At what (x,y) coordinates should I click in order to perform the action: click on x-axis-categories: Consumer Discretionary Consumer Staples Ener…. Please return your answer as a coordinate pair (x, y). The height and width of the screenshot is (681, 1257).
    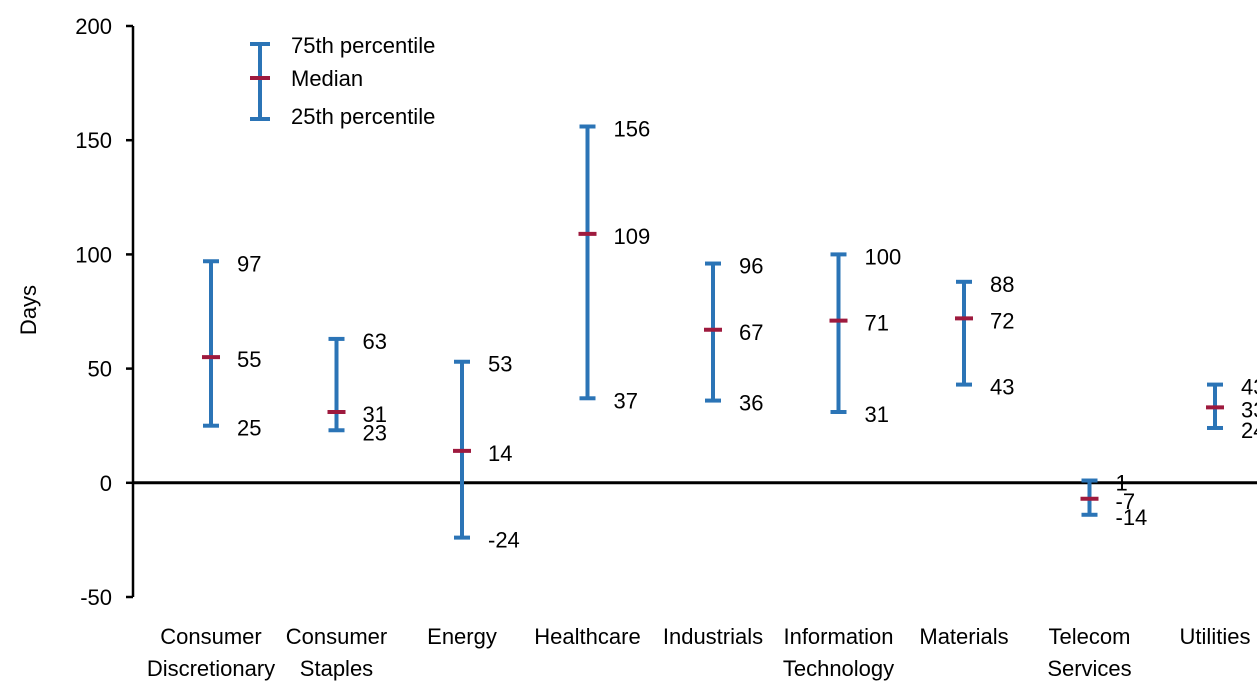
    Looking at the image, I should click on (699, 652).